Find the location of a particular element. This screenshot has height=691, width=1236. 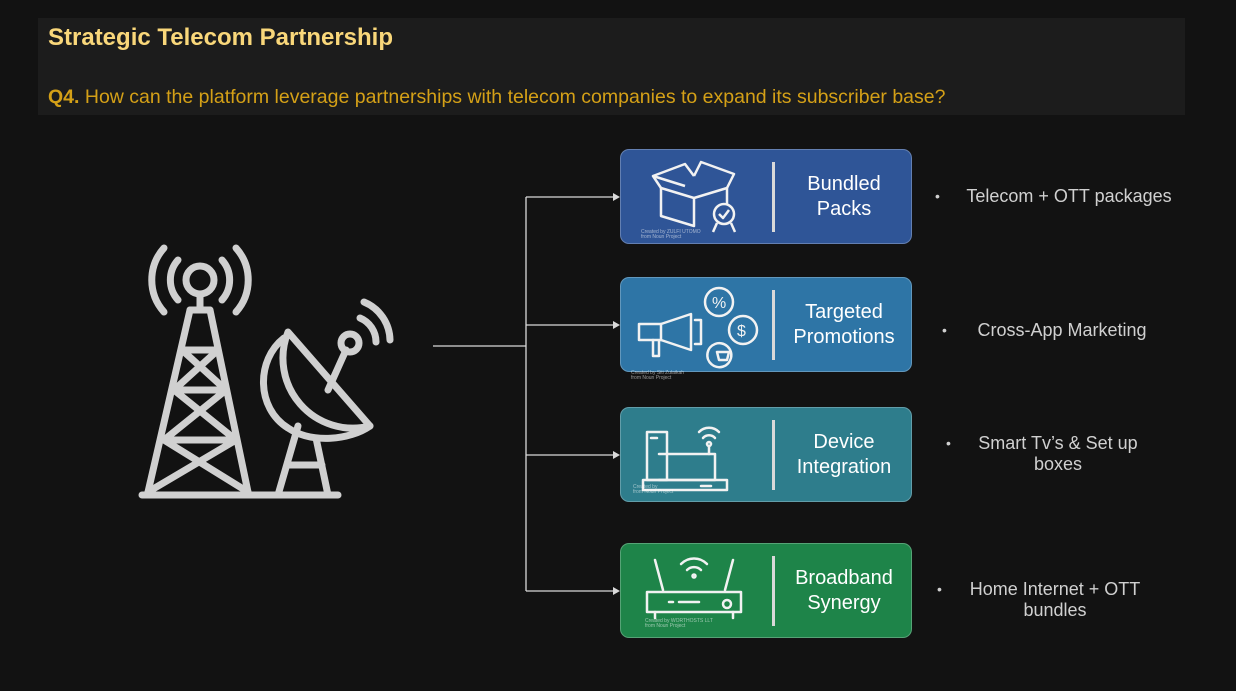

bullet-item: • Telecom + OTT packages is located at coordinates (1060, 196).